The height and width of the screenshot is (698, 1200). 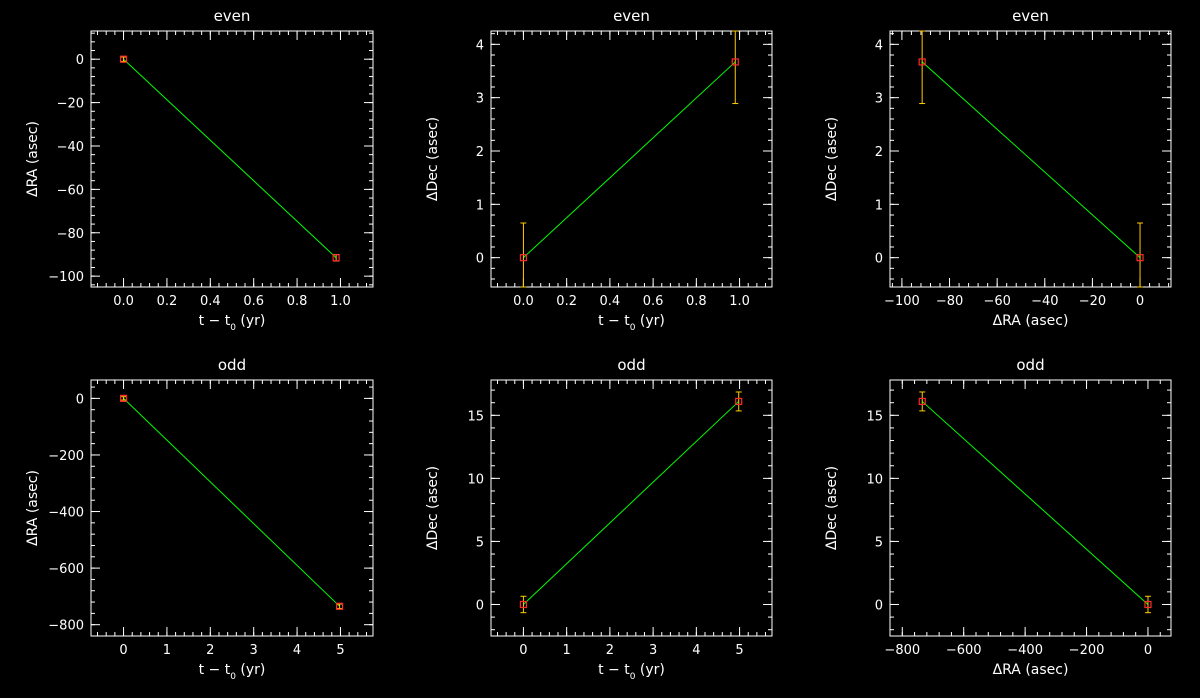 What do you see at coordinates (66, 626) in the screenshot?
I see `y-tick-label: −800` at bounding box center [66, 626].